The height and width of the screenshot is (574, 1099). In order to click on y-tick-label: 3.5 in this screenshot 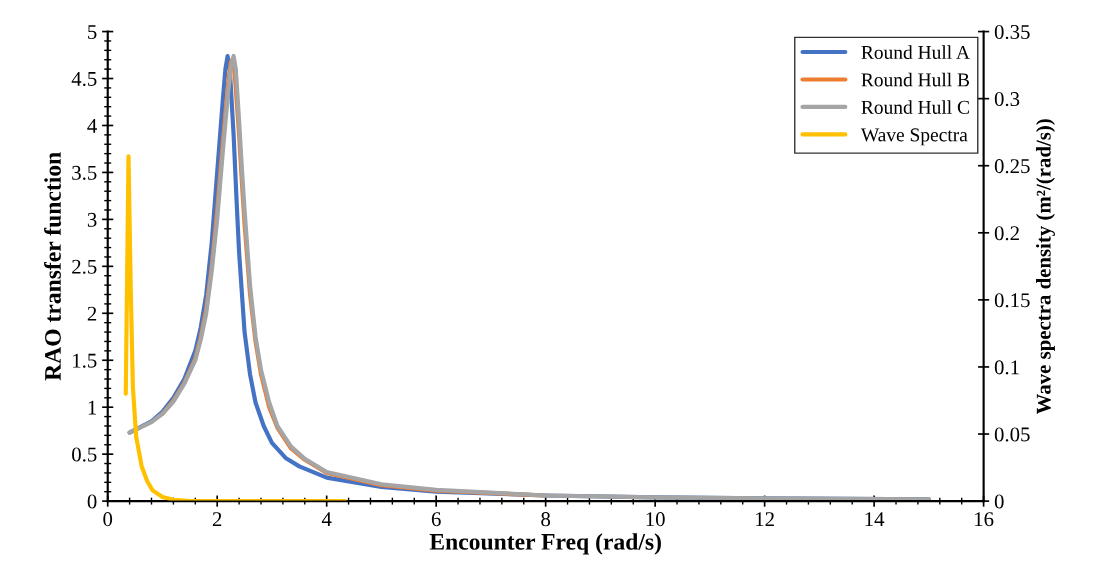, I will do `click(84, 172)`.